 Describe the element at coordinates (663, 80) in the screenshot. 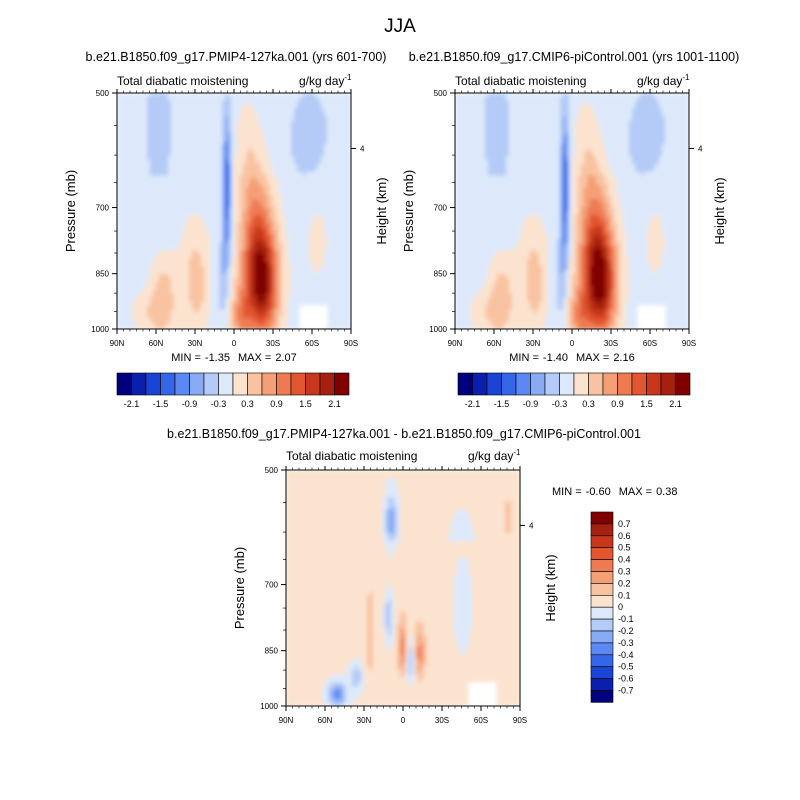

I see `panel-units-label: g/kg day-1` at that location.